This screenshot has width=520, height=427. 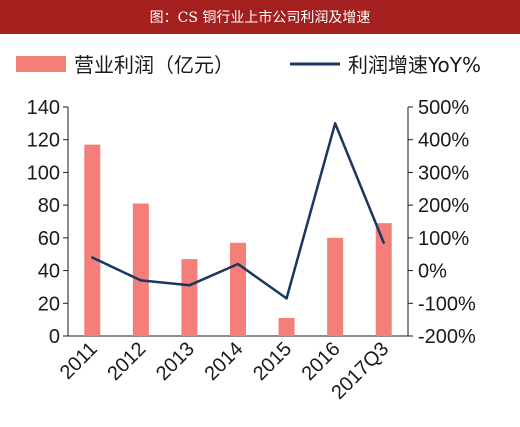 I want to click on legend-label-line: 利润增速YoY%, so click(x=414, y=65).